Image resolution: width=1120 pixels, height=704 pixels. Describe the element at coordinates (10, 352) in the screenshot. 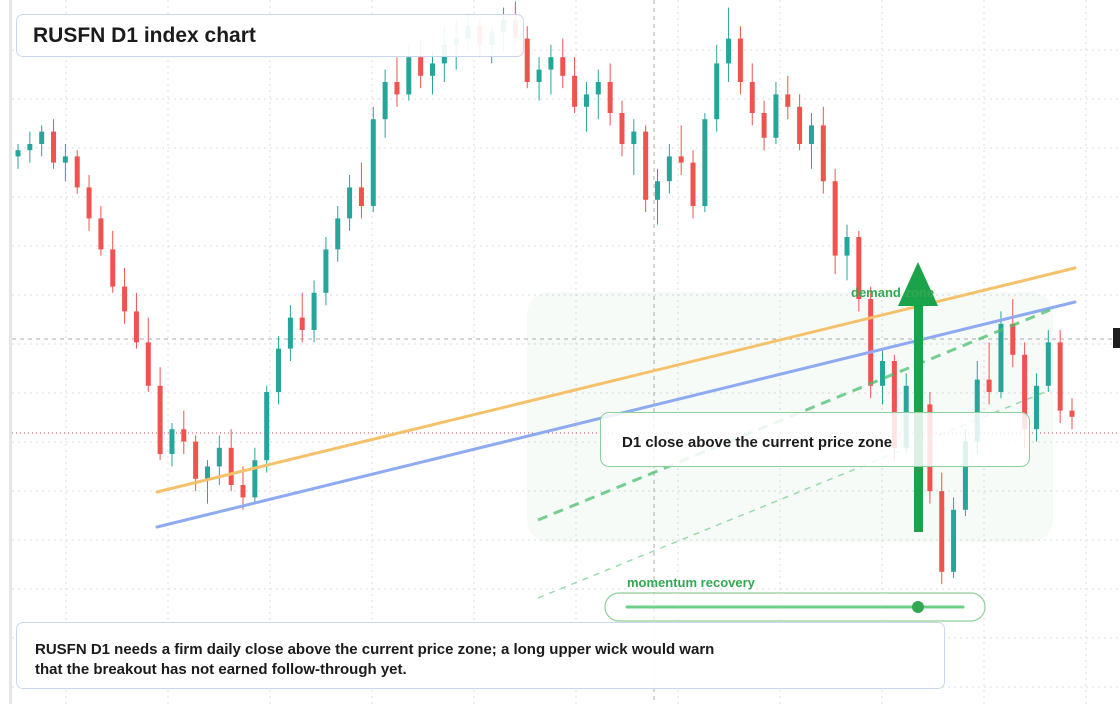

I see `chart-left-border` at that location.